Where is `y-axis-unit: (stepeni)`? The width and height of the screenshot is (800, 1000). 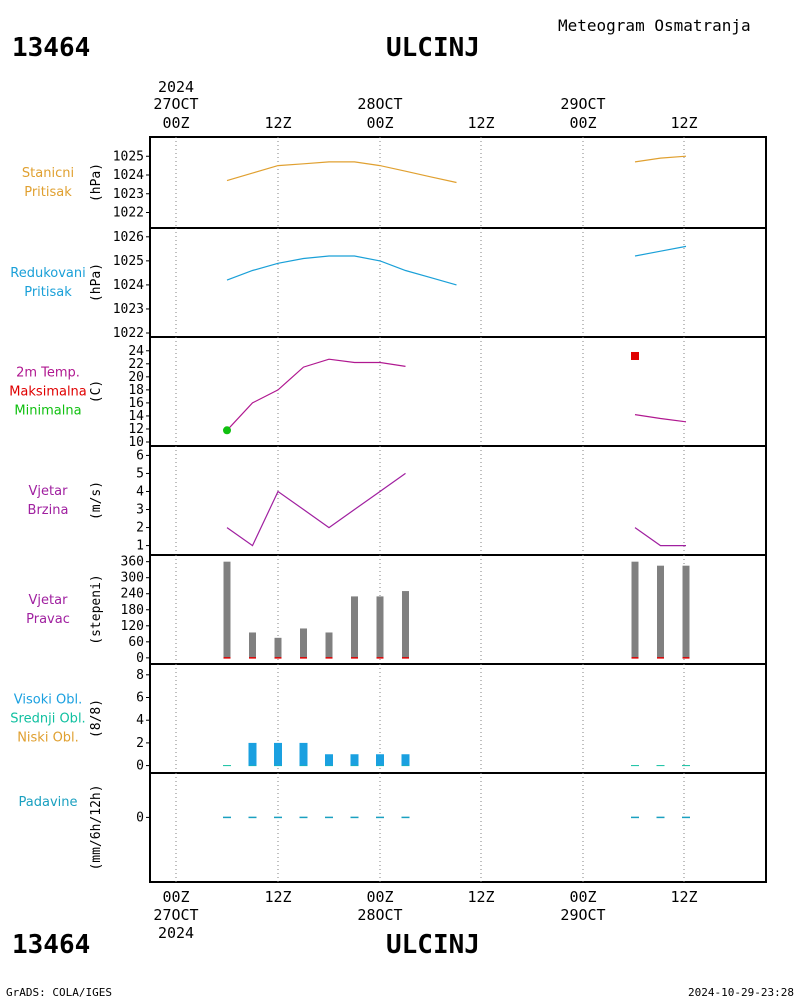
y-axis-unit: (stepeni) is located at coordinates (96, 609).